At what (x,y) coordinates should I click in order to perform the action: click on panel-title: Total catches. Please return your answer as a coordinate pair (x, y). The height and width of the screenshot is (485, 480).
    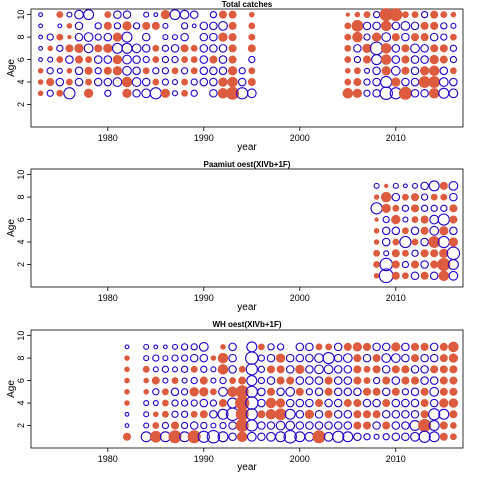
    Looking at the image, I should click on (247, 4).